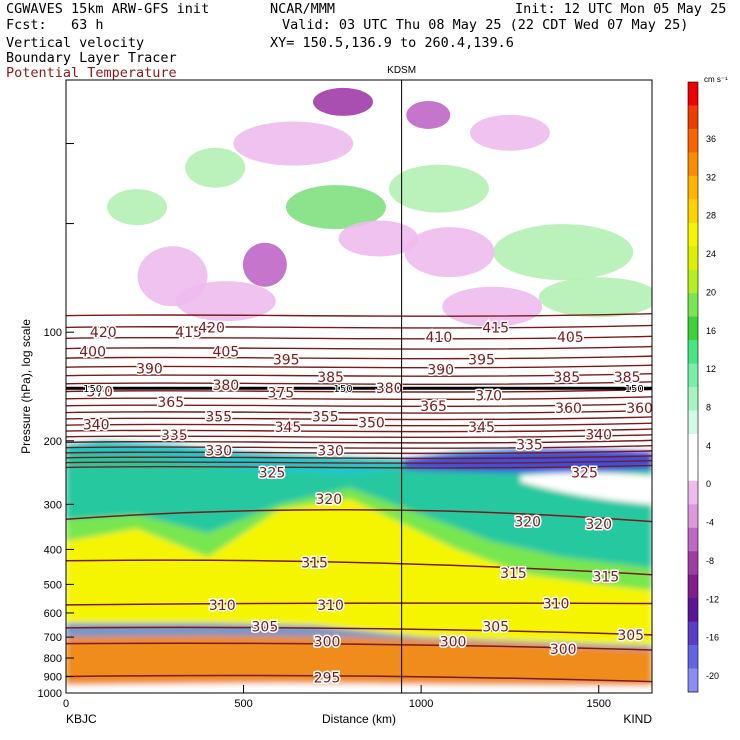 Image resolution: width=740 pixels, height=740 pixels. Describe the element at coordinates (53, 659) in the screenshot. I see `y-tick-label: 800` at that location.